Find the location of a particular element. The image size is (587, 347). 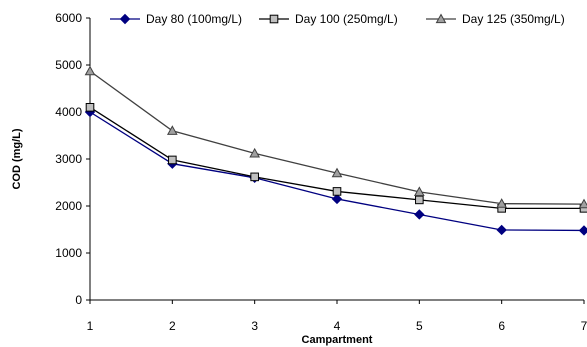

legend-entry: Day 80 (100mg/L) is located at coordinates (176, 19).